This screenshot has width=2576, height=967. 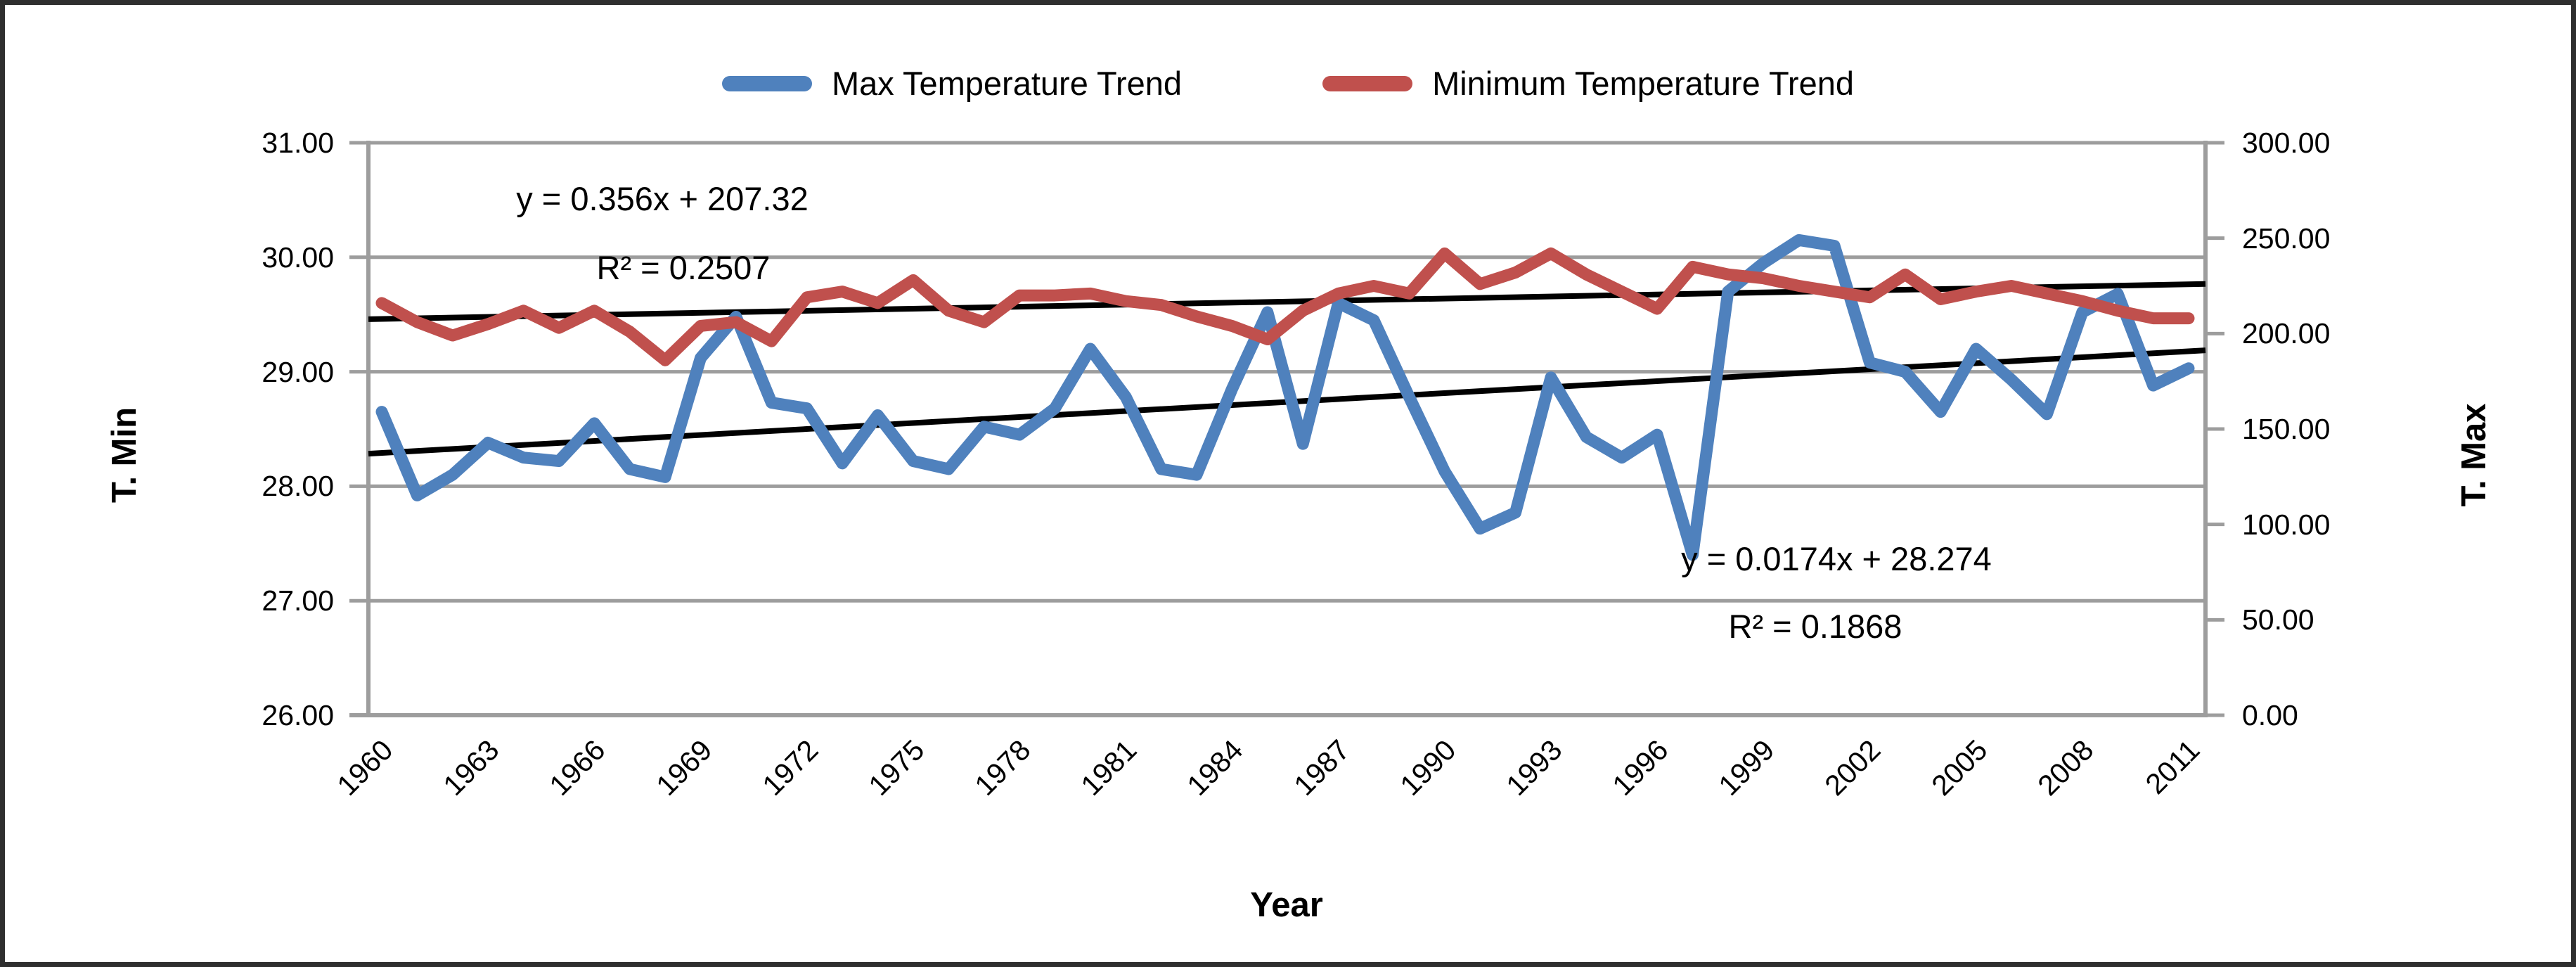 I want to click on right-axis-tick-label: 100.00, so click(x=2286, y=524).